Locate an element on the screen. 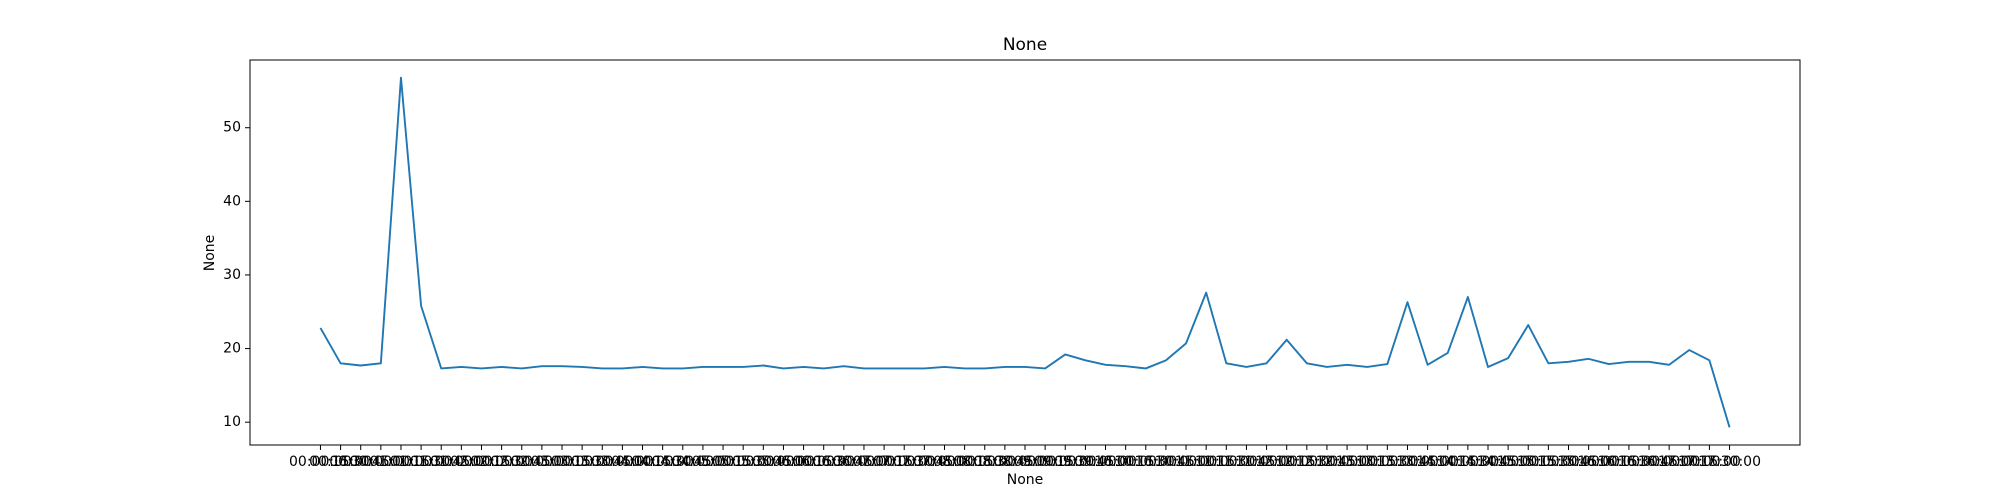  x-tick-label: 03:15:00 is located at coordinates (582, 462).